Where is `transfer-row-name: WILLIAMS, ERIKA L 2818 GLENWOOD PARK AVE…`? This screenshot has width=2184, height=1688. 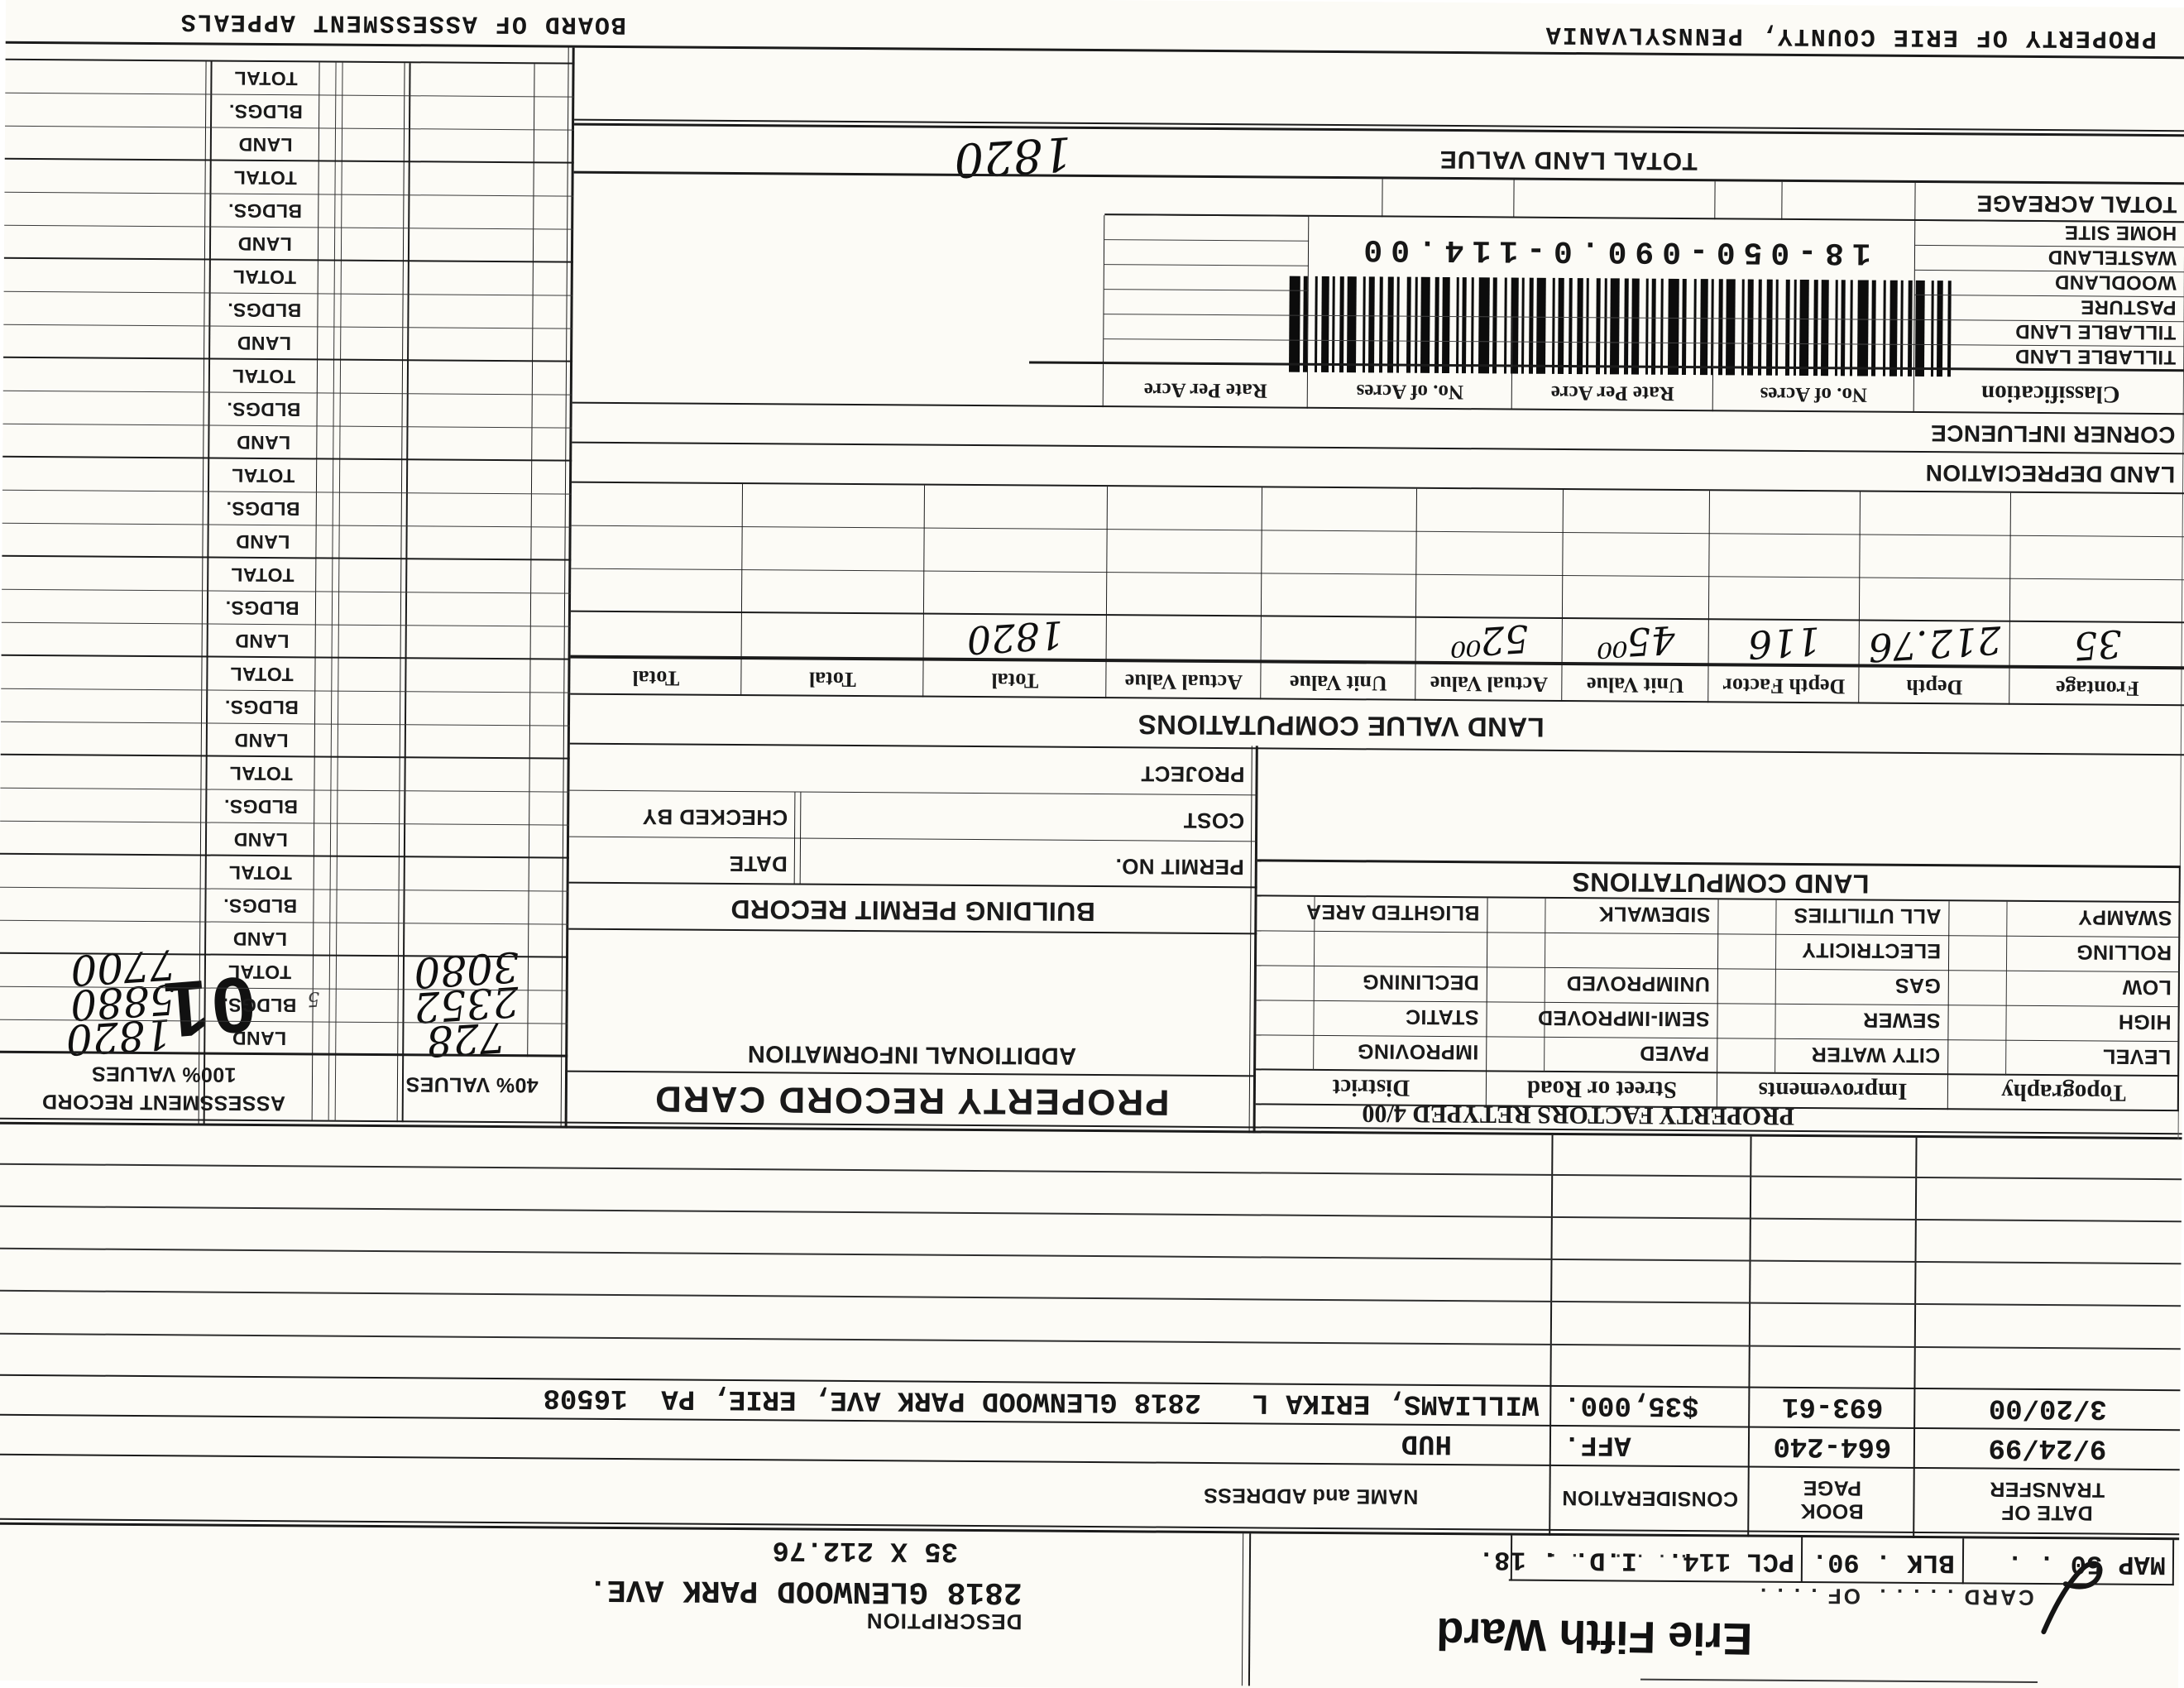 transfer-row-name: WILLIAMS, ERIKA L 2818 GLENWOOD PARK AVE… is located at coordinates (1041, 1400).